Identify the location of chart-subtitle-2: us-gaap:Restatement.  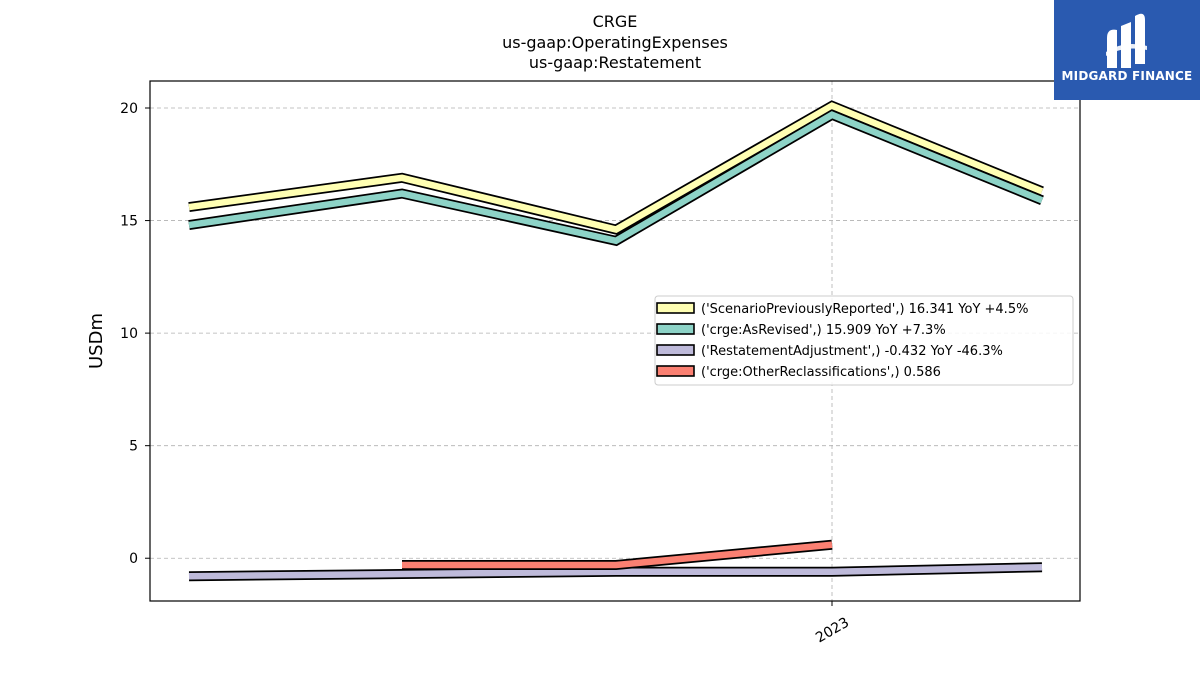
(615, 62).